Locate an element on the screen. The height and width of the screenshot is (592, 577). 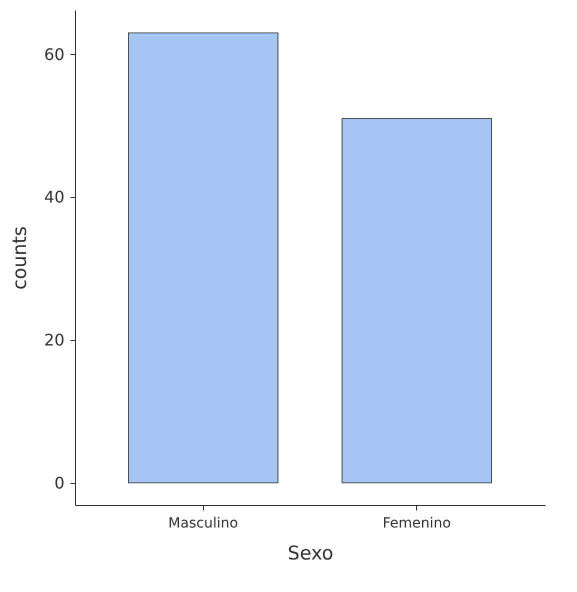
y-tick-label: 60 is located at coordinates (54, 54).